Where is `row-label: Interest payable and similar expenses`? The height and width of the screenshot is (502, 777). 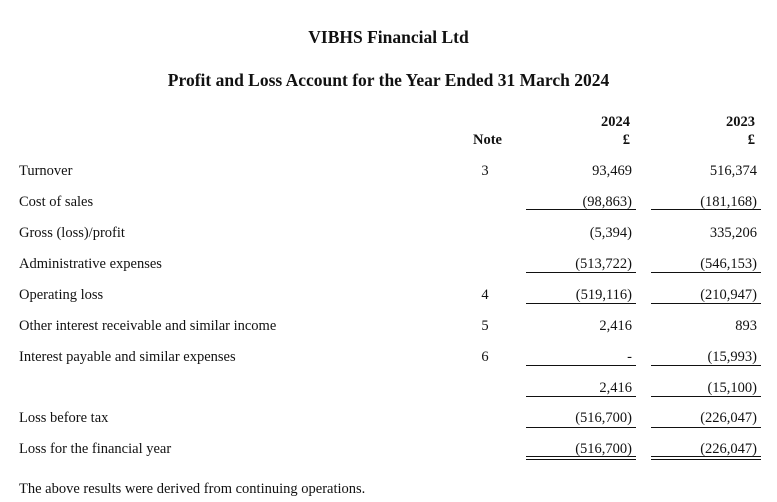 row-label: Interest payable and similar expenses is located at coordinates (127, 357).